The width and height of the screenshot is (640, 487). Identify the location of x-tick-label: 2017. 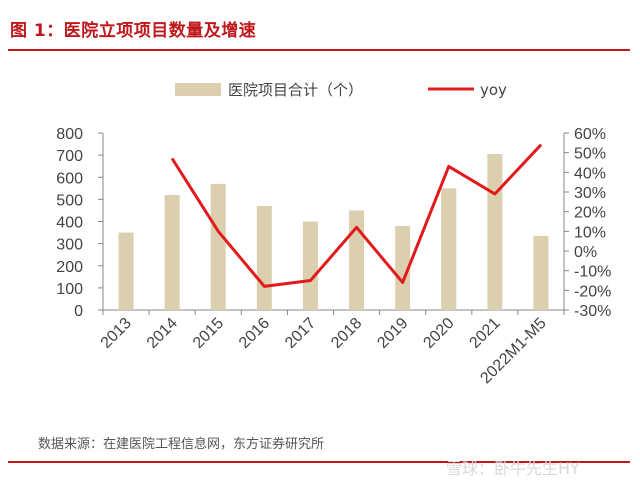
(300, 333).